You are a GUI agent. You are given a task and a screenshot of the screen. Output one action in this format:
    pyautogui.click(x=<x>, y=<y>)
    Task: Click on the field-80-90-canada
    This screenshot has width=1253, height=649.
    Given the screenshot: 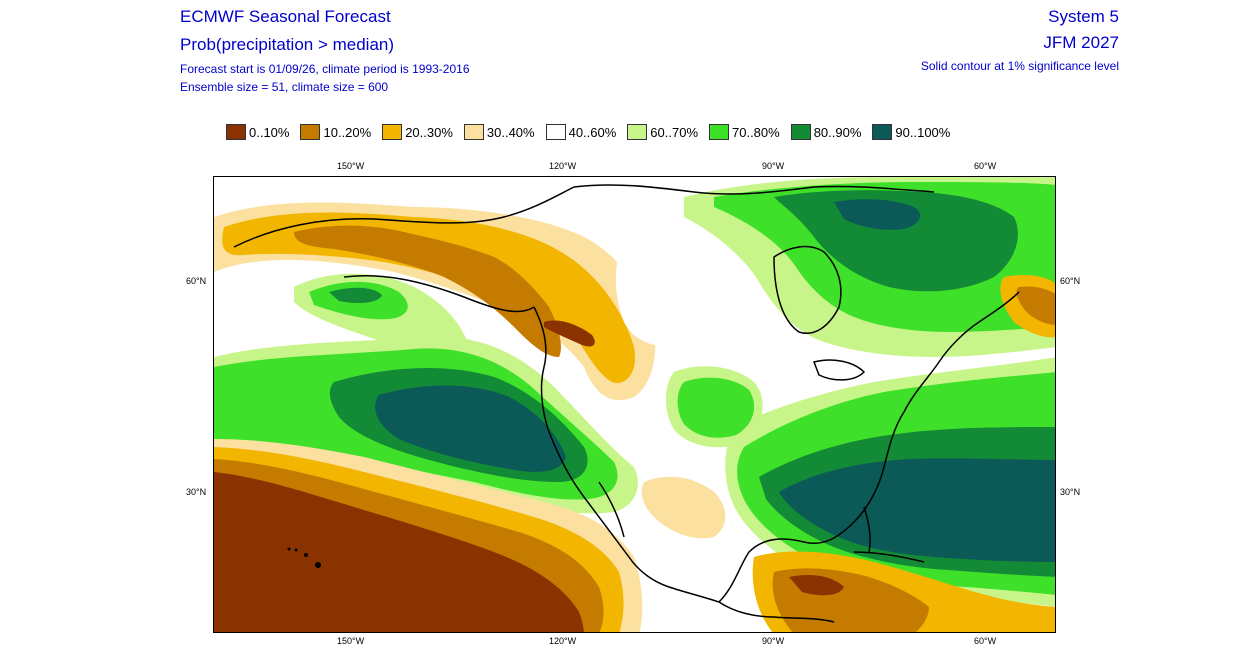 What is the action you would take?
    pyautogui.click(x=896, y=241)
    